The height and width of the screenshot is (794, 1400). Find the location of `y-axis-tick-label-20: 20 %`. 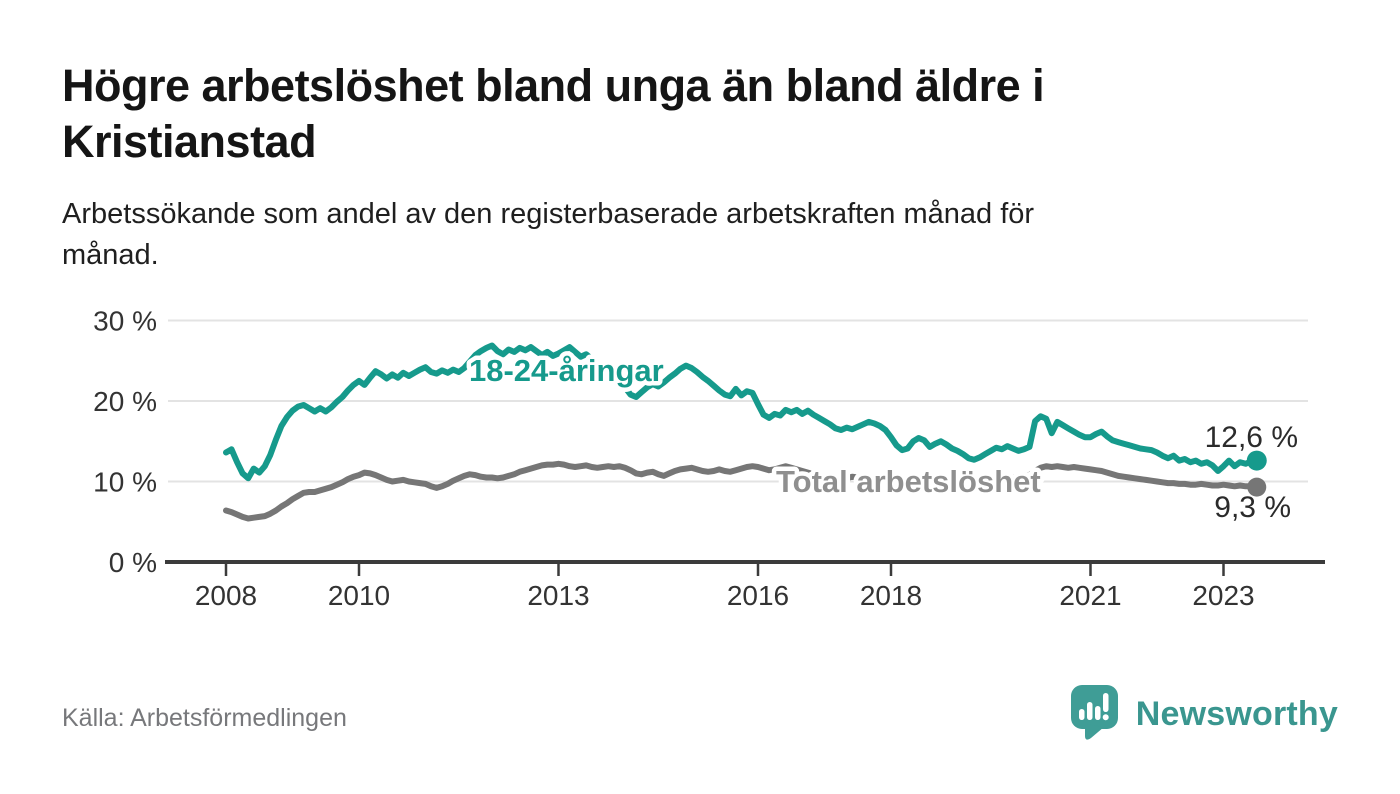

y-axis-tick-label-20: 20 % is located at coordinates (125, 401).